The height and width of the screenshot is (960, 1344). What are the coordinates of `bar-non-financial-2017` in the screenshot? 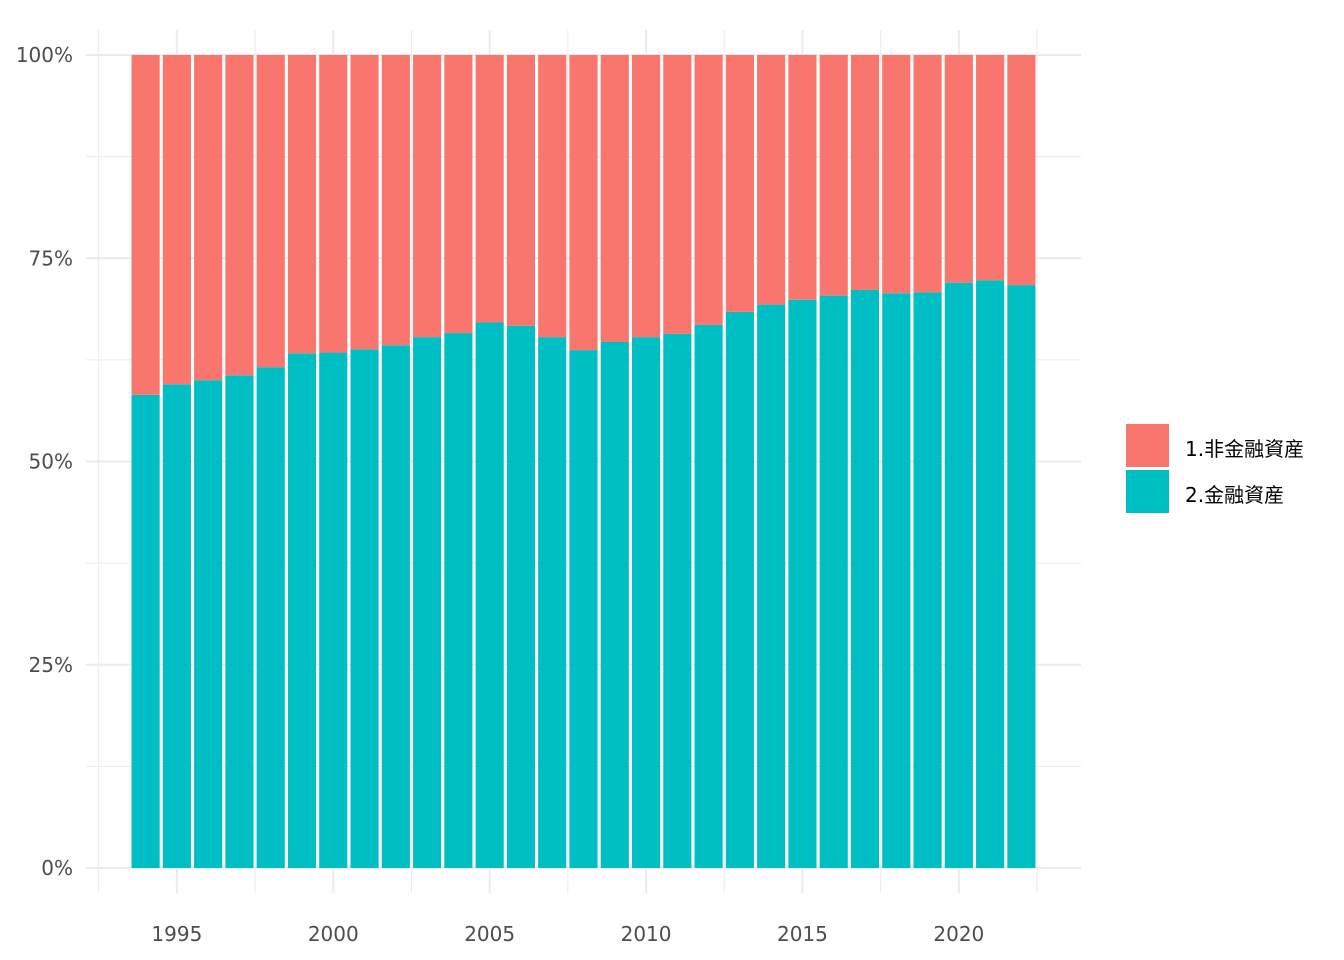 It's located at (865, 172).